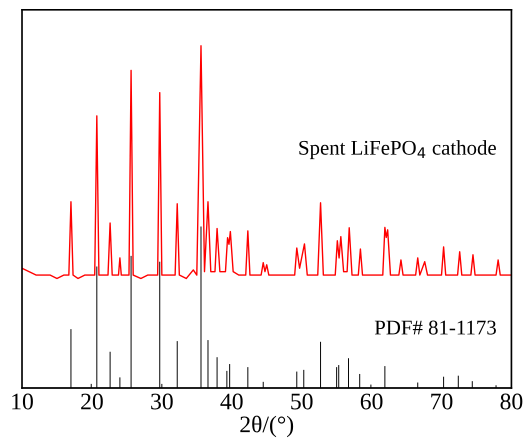  I want to click on x-tick-label: 70, so click(441, 402).